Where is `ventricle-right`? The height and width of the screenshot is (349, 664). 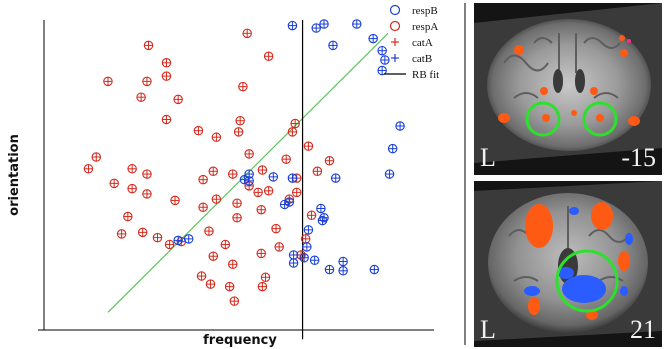
ventricle-right is located at coordinates (580, 81).